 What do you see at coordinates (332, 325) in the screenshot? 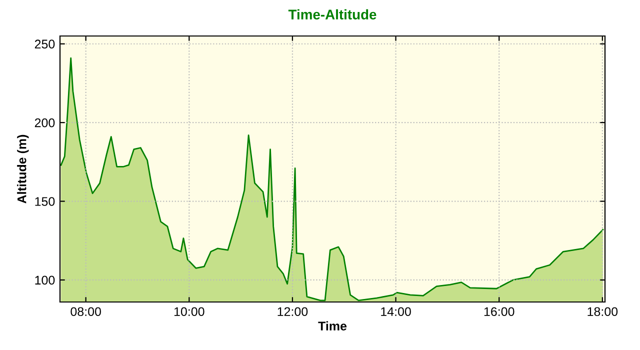
I see `x-axis-title: Time` at bounding box center [332, 325].